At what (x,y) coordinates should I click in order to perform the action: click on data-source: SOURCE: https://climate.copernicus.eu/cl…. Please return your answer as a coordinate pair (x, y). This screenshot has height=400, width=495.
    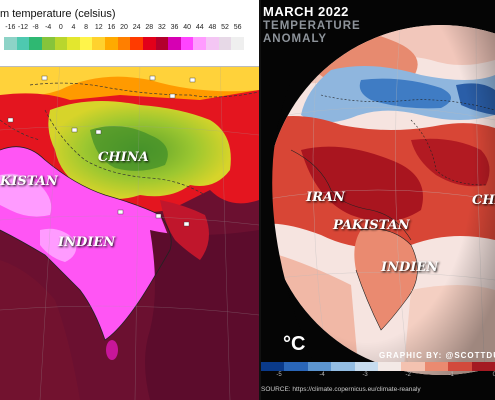
    Looking at the image, I should click on (341, 389).